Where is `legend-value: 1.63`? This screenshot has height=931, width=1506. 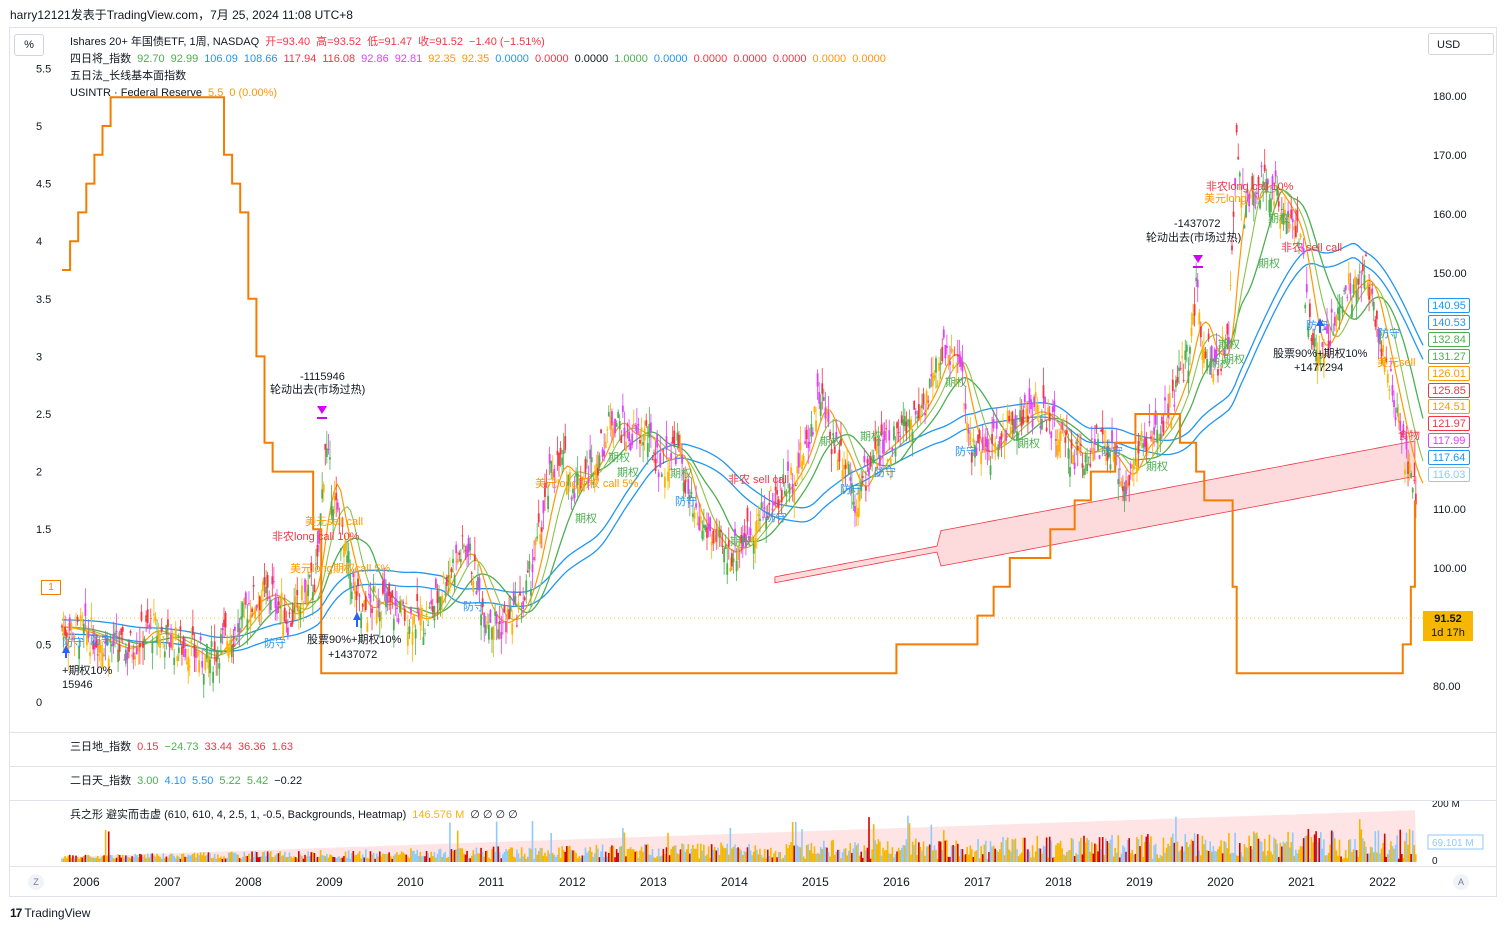 legend-value: 1.63 is located at coordinates (282, 747).